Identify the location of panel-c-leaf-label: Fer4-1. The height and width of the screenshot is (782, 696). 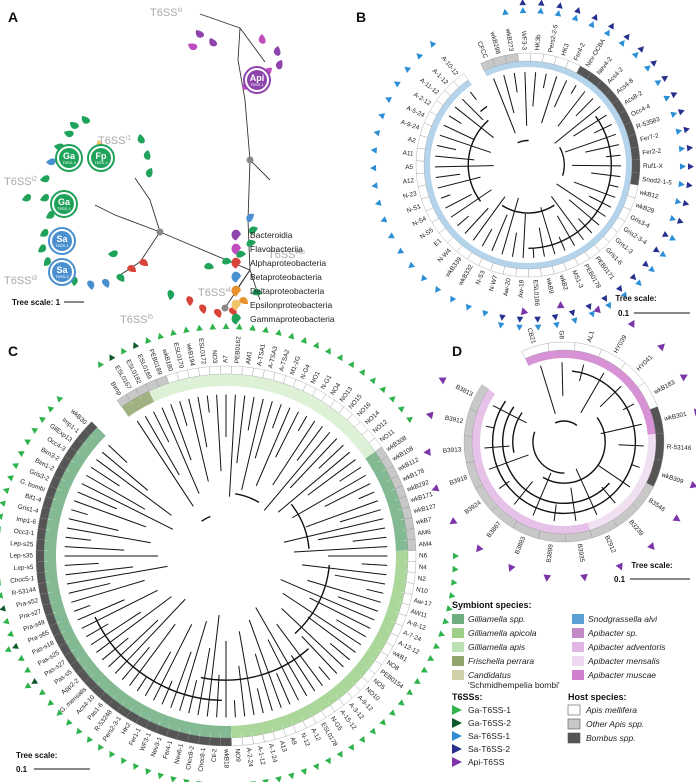
(168, 750).